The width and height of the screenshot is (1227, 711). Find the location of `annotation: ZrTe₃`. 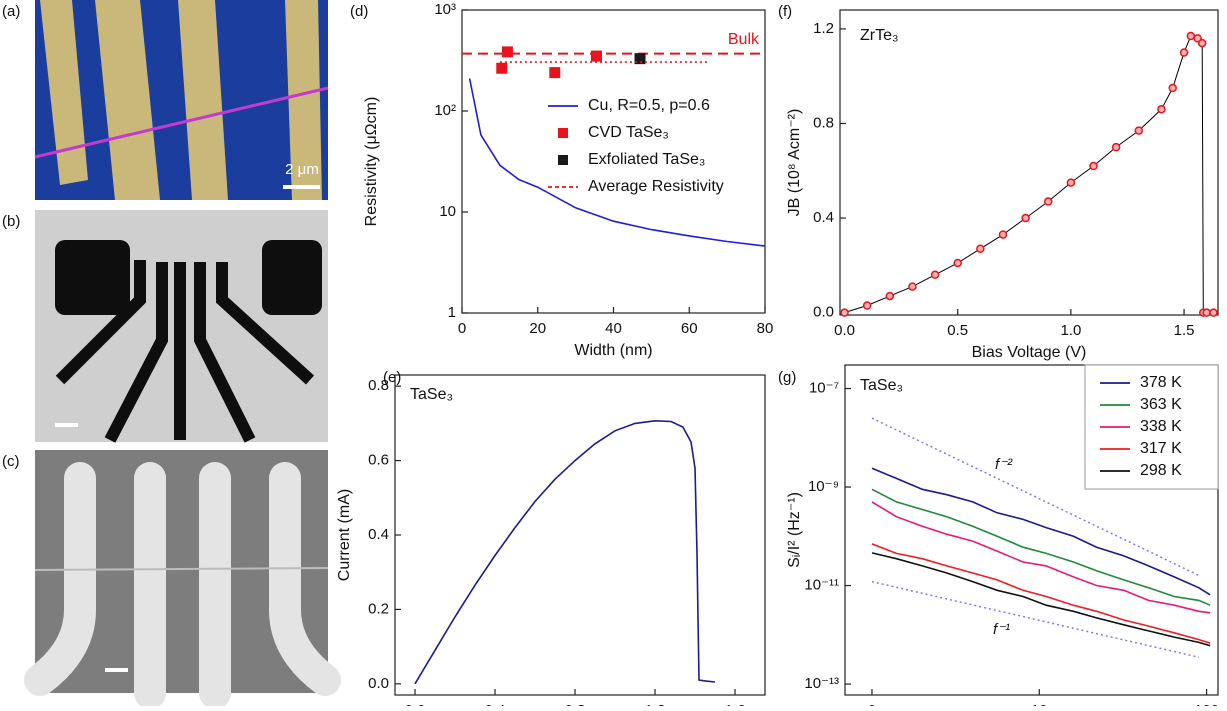

annotation: ZrTe₃ is located at coordinates (879, 35).